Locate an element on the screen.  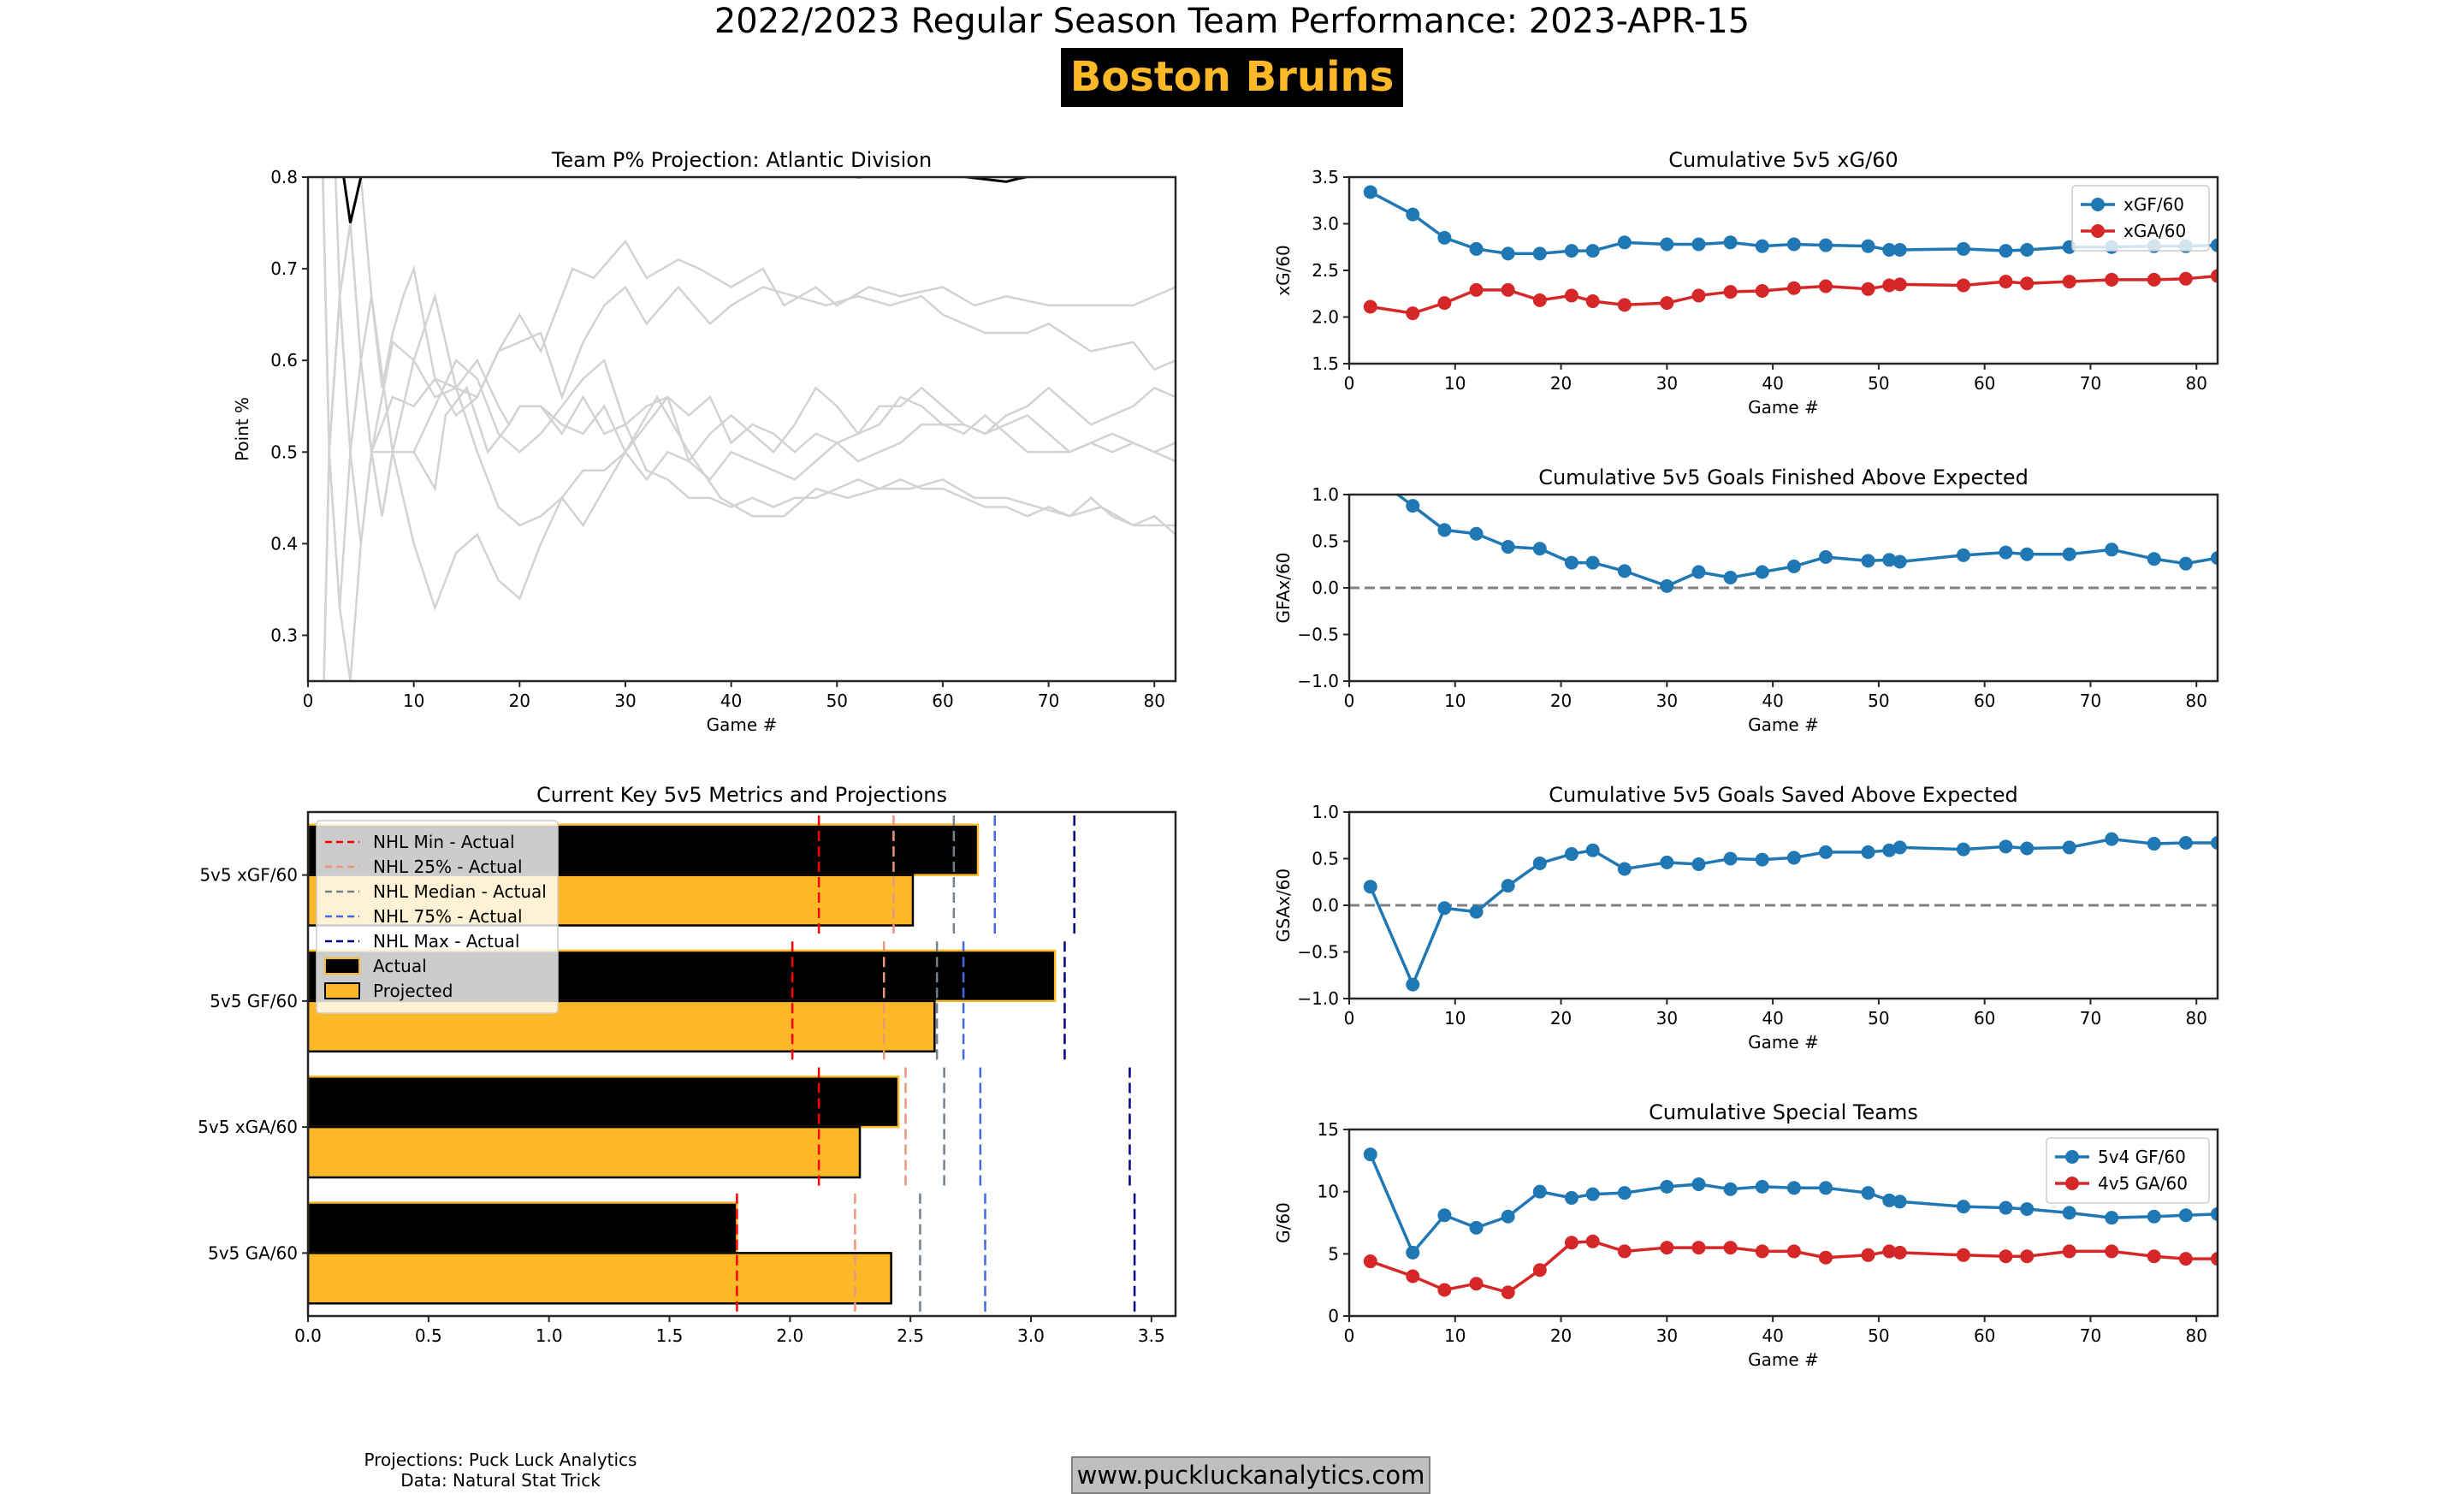
x-tick-label: 80 is located at coordinates (2196, 383).